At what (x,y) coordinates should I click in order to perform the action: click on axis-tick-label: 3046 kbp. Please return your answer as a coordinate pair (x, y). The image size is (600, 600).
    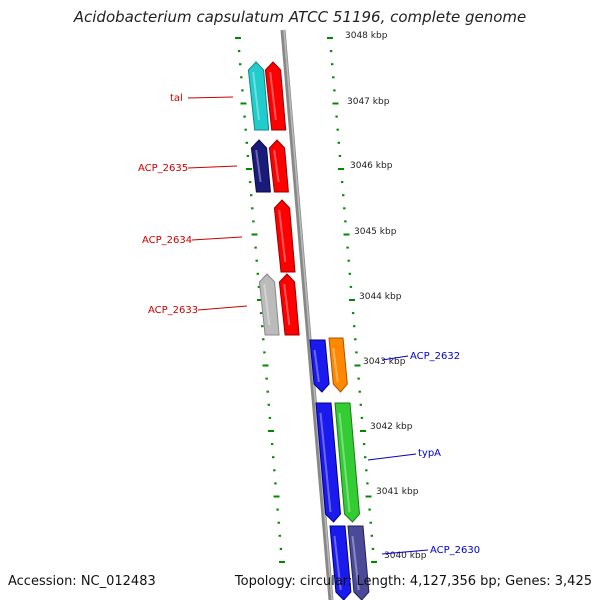
    Looking at the image, I should click on (371, 166).